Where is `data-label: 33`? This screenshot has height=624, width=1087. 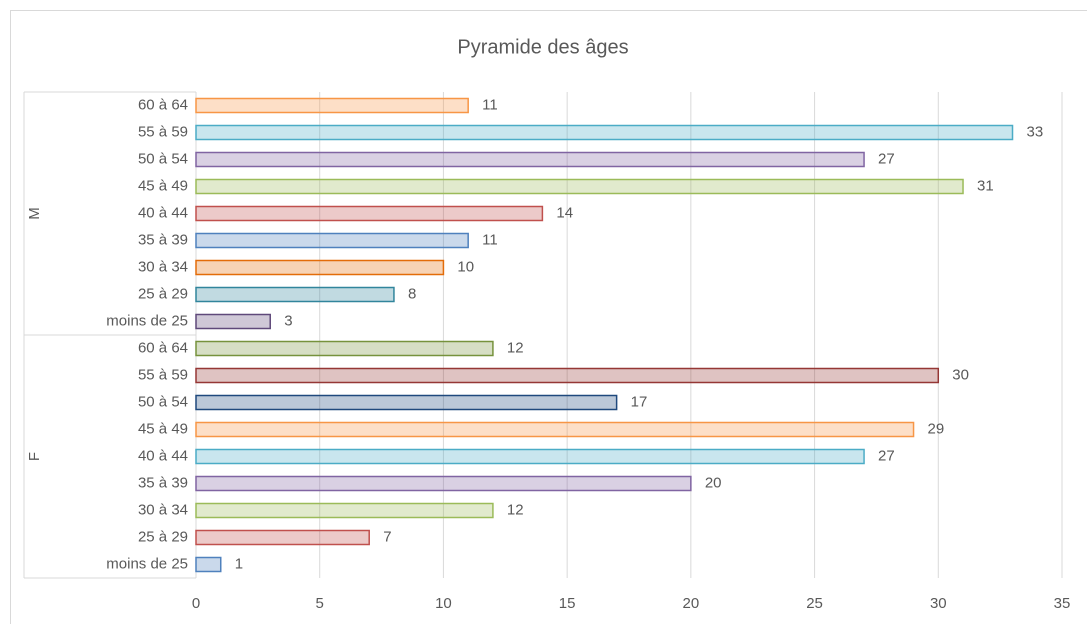
data-label: 33 is located at coordinates (1035, 131).